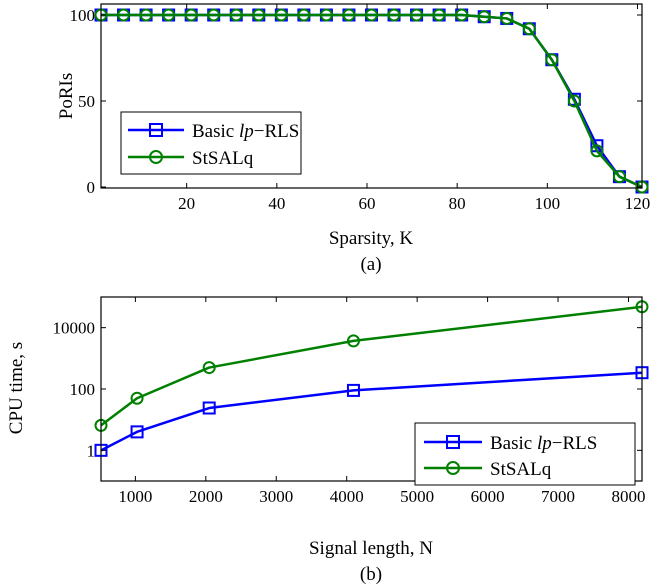  I want to click on legend-label-stsalq-a: StSALq, so click(223, 158).